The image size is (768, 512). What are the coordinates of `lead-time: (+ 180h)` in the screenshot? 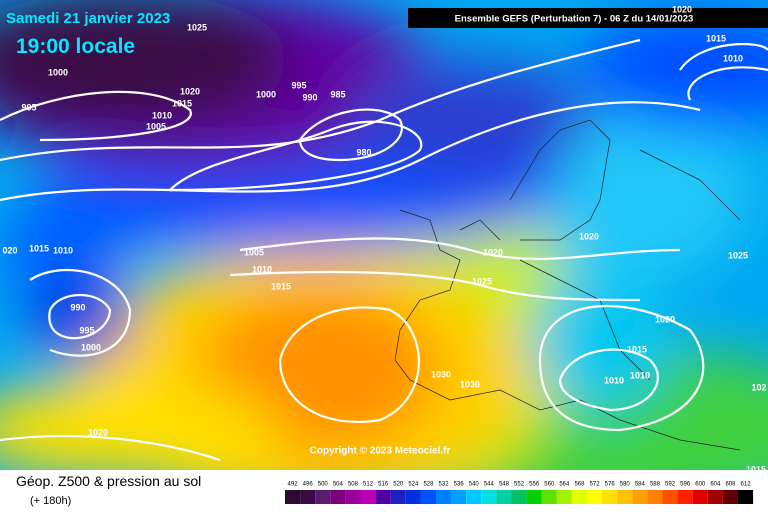 It's located at (50, 501).